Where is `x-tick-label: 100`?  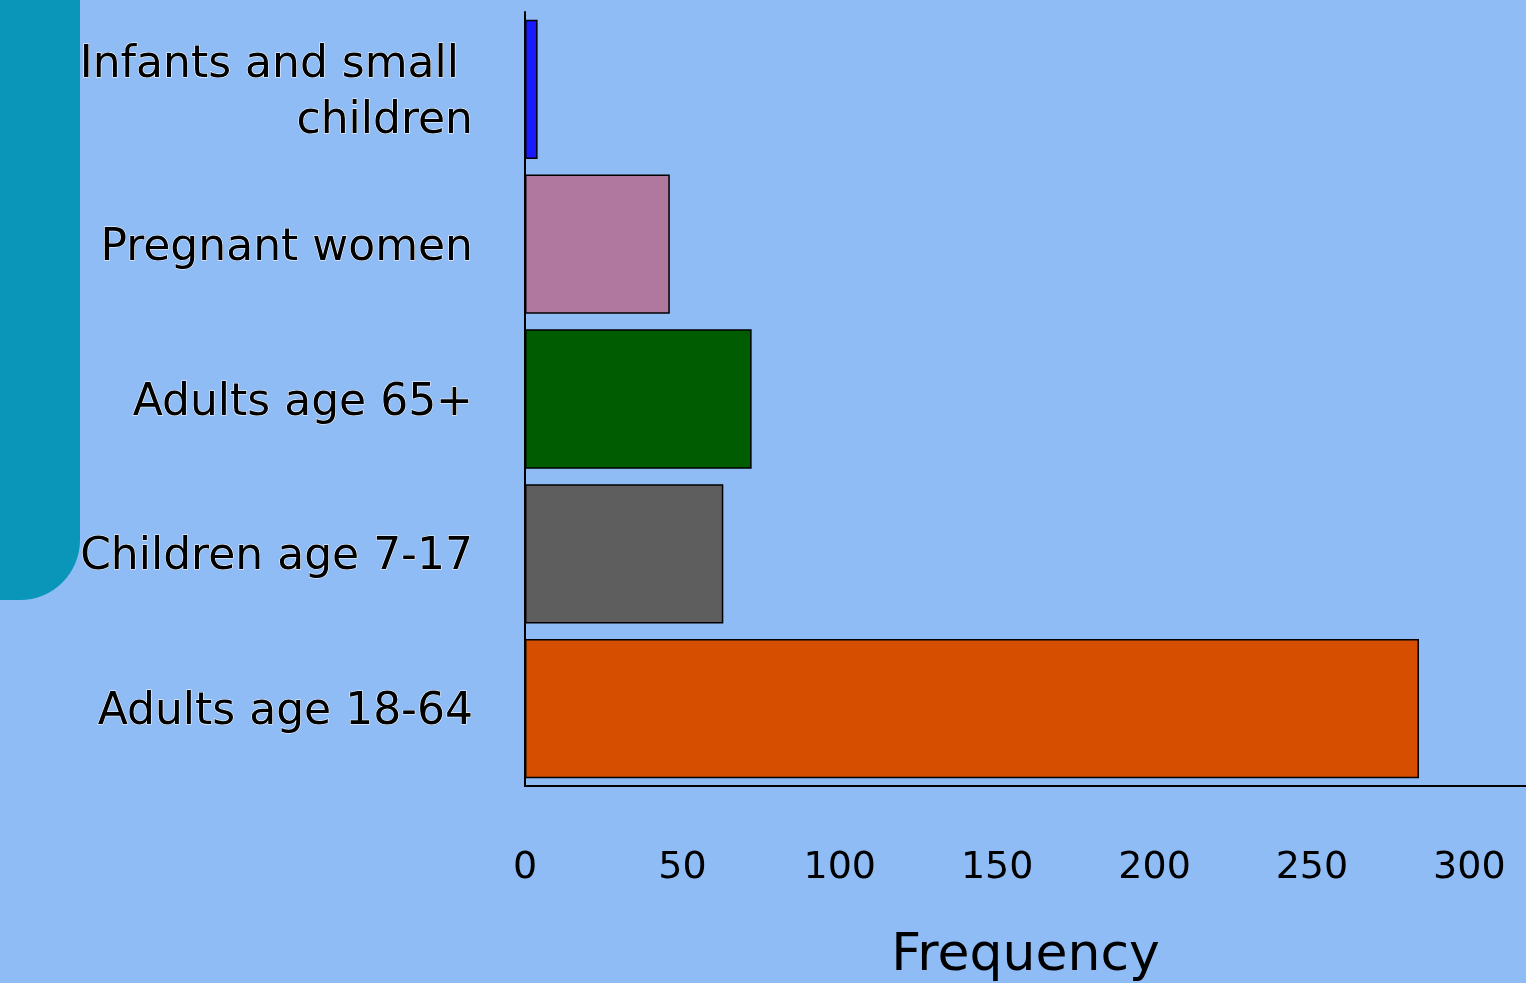
x-tick-label: 100 is located at coordinates (840, 865).